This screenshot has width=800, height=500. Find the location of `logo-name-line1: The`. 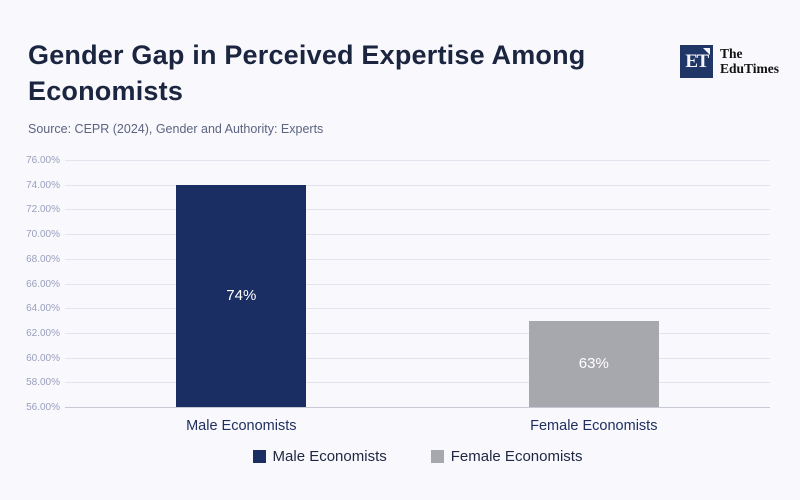

logo-name-line1: The is located at coordinates (731, 54).